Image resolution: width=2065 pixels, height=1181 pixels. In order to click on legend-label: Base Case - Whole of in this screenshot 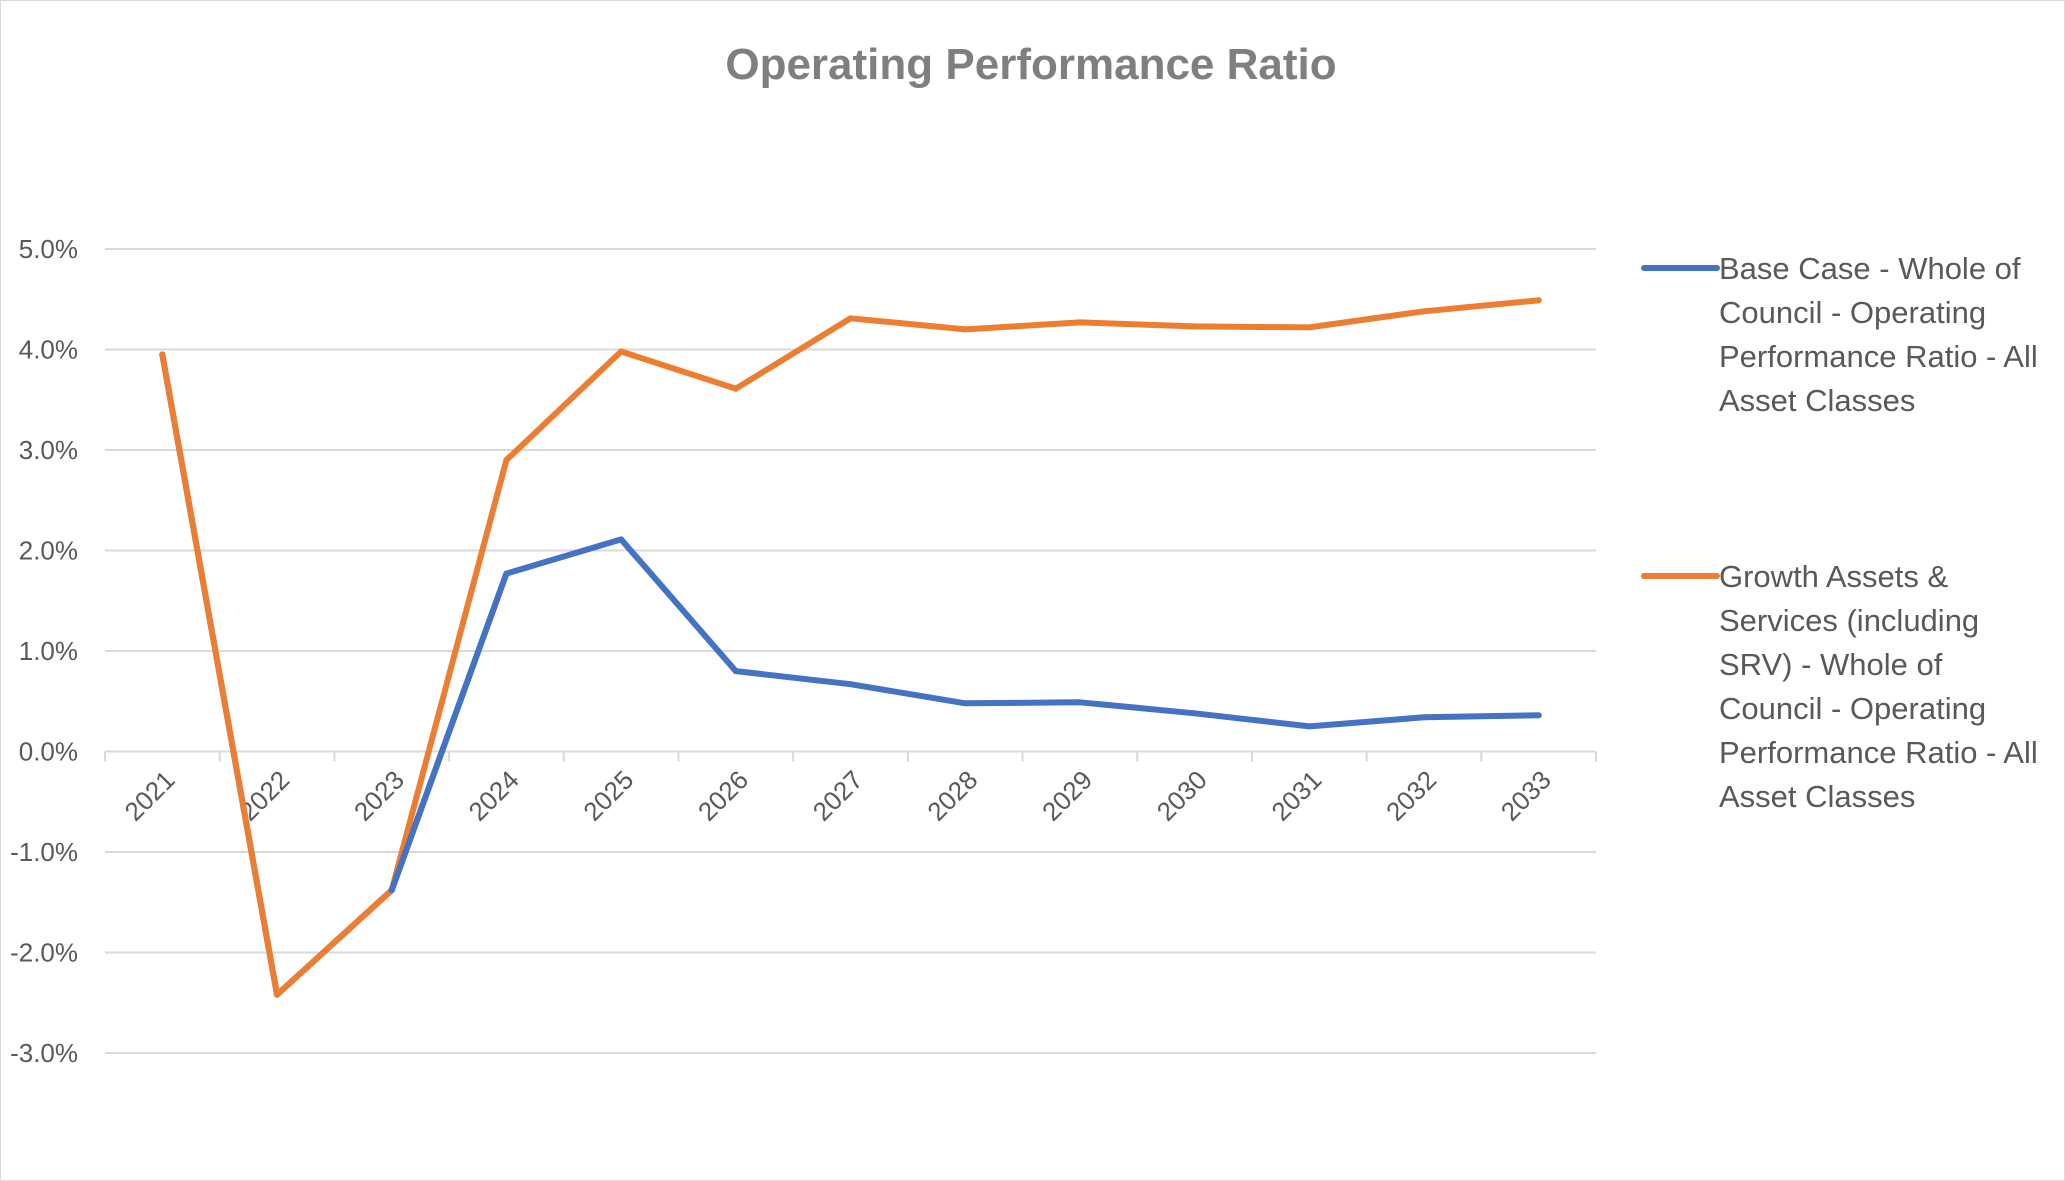, I will do `click(1870, 268)`.